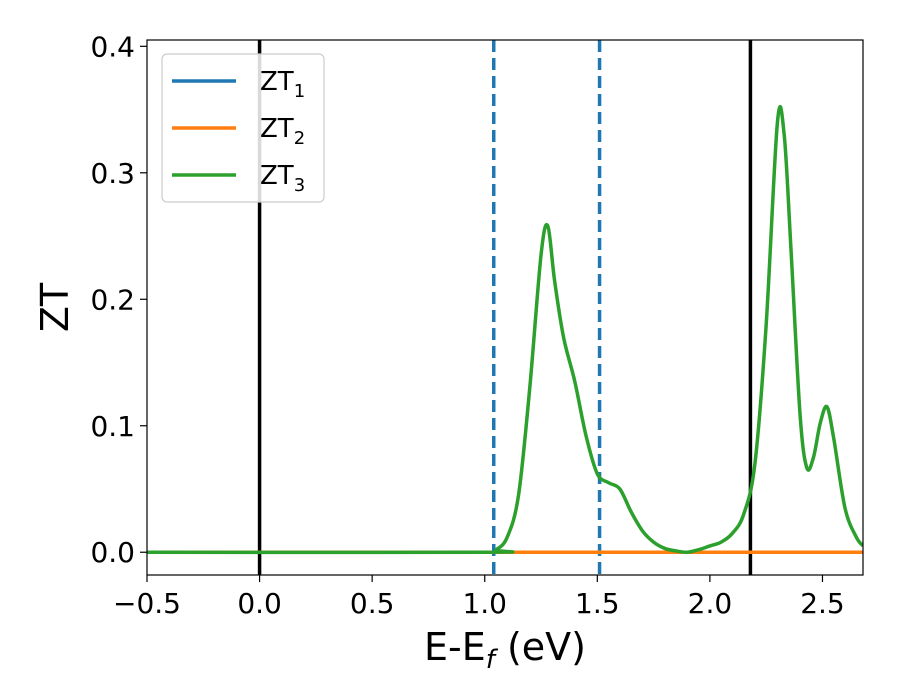  I want to click on y-tick-label: 0.2, so click(112, 299).